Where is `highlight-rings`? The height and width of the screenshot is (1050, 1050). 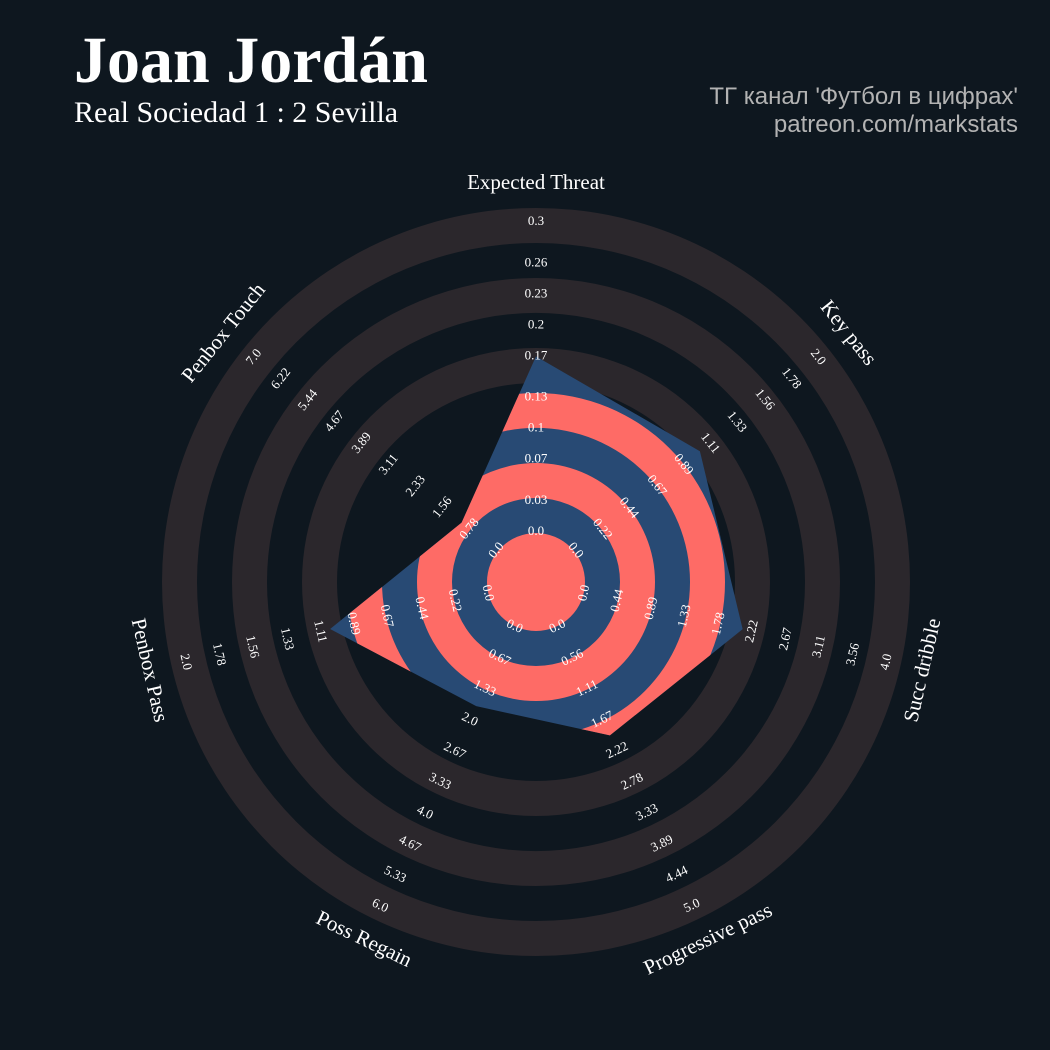 highlight-rings is located at coordinates (536, 564).